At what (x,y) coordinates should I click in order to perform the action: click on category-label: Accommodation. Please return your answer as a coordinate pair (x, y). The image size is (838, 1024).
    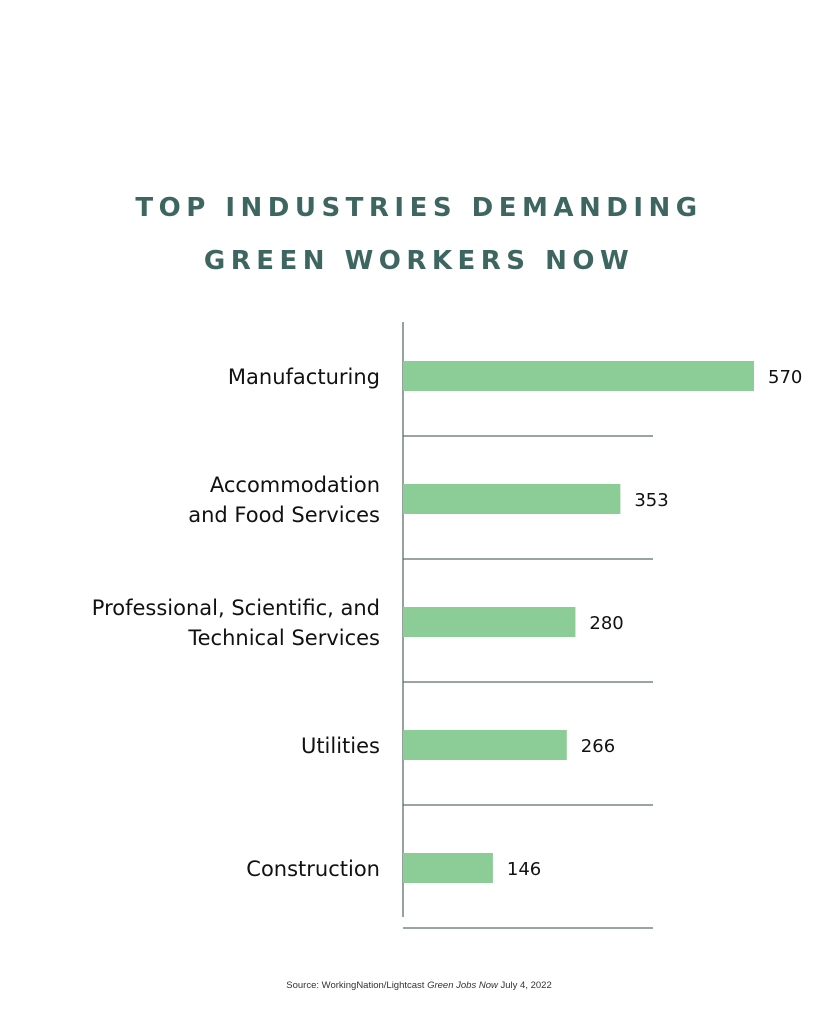
    Looking at the image, I should click on (295, 485).